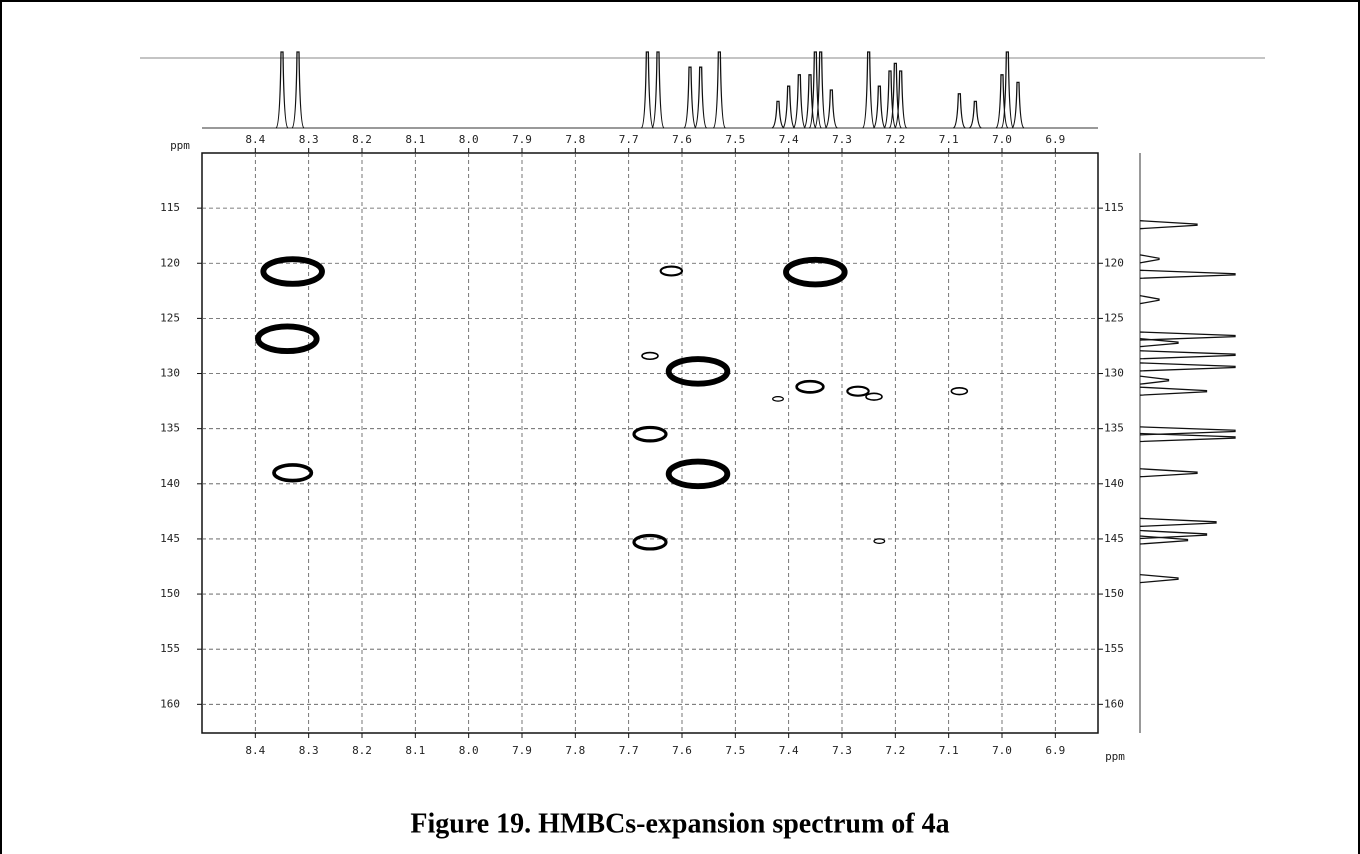 The height and width of the screenshot is (854, 1360). Describe the element at coordinates (170, 703) in the screenshot. I see `y-tick-label: 160` at that location.